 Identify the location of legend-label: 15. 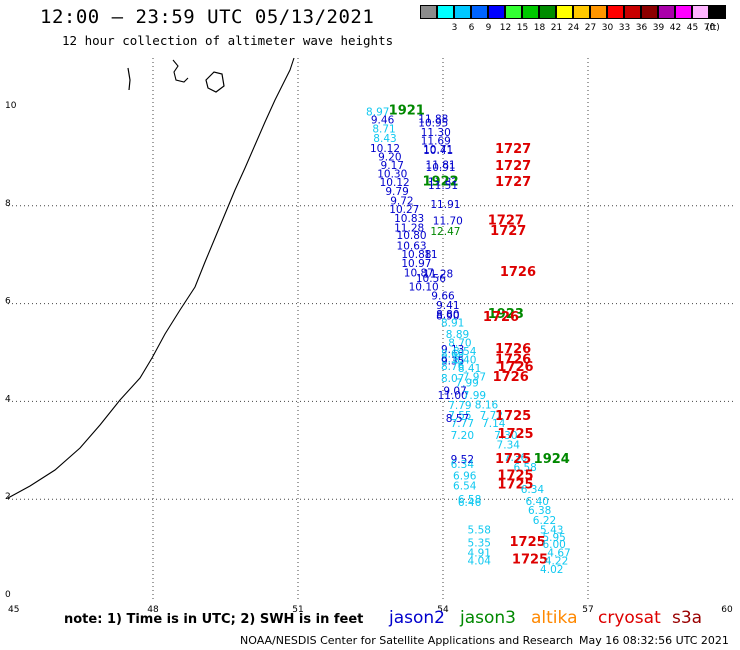
(522, 28).